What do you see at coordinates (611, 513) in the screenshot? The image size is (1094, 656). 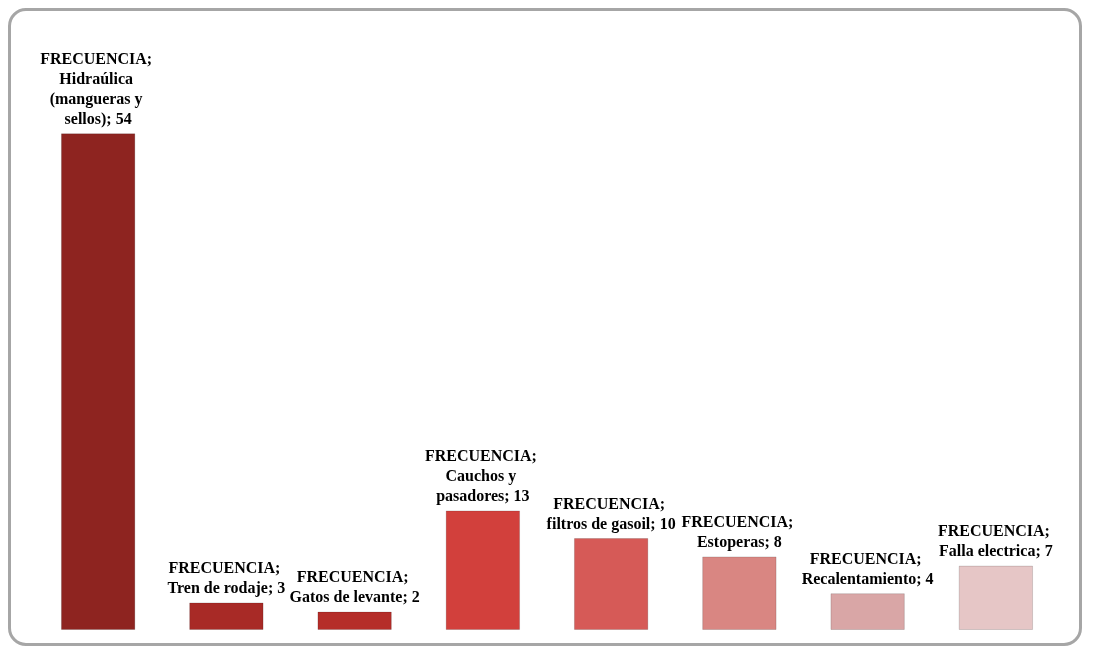 I see `data-label: FRECUENCIA; filtros de gasoil; 10` at bounding box center [611, 513].